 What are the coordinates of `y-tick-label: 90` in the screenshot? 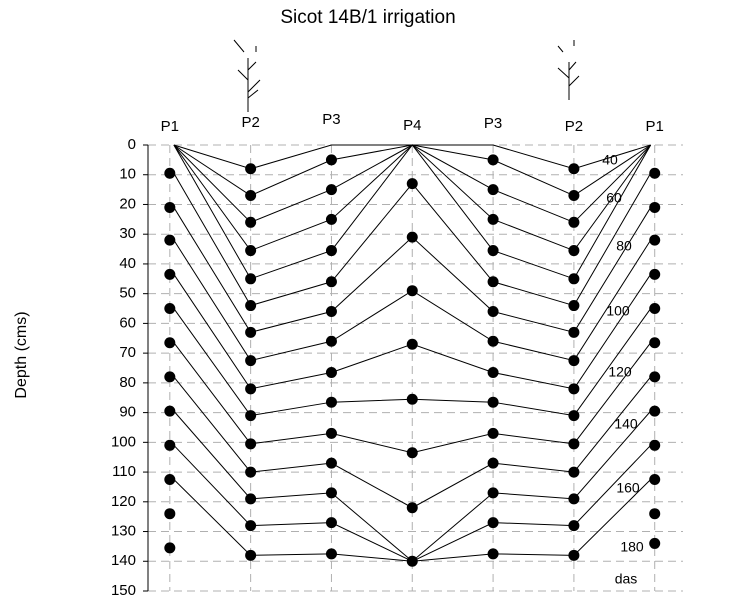 It's located at (127, 412).